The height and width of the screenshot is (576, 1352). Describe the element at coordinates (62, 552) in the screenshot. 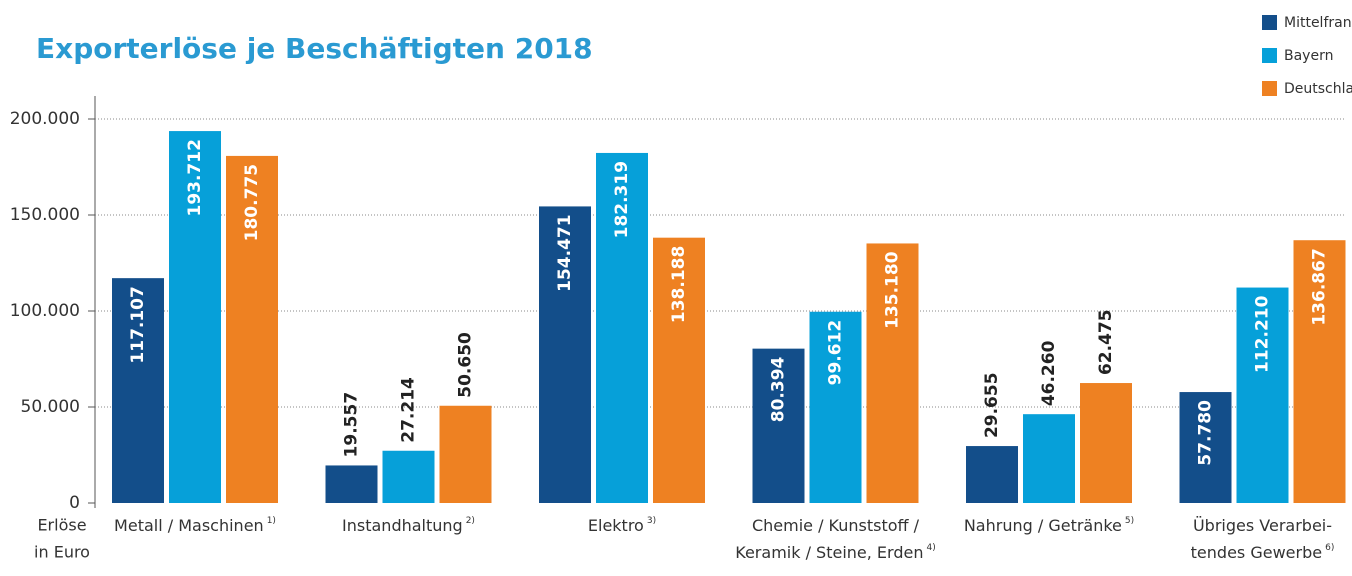

I see `y-axis-label: in Euro` at that location.